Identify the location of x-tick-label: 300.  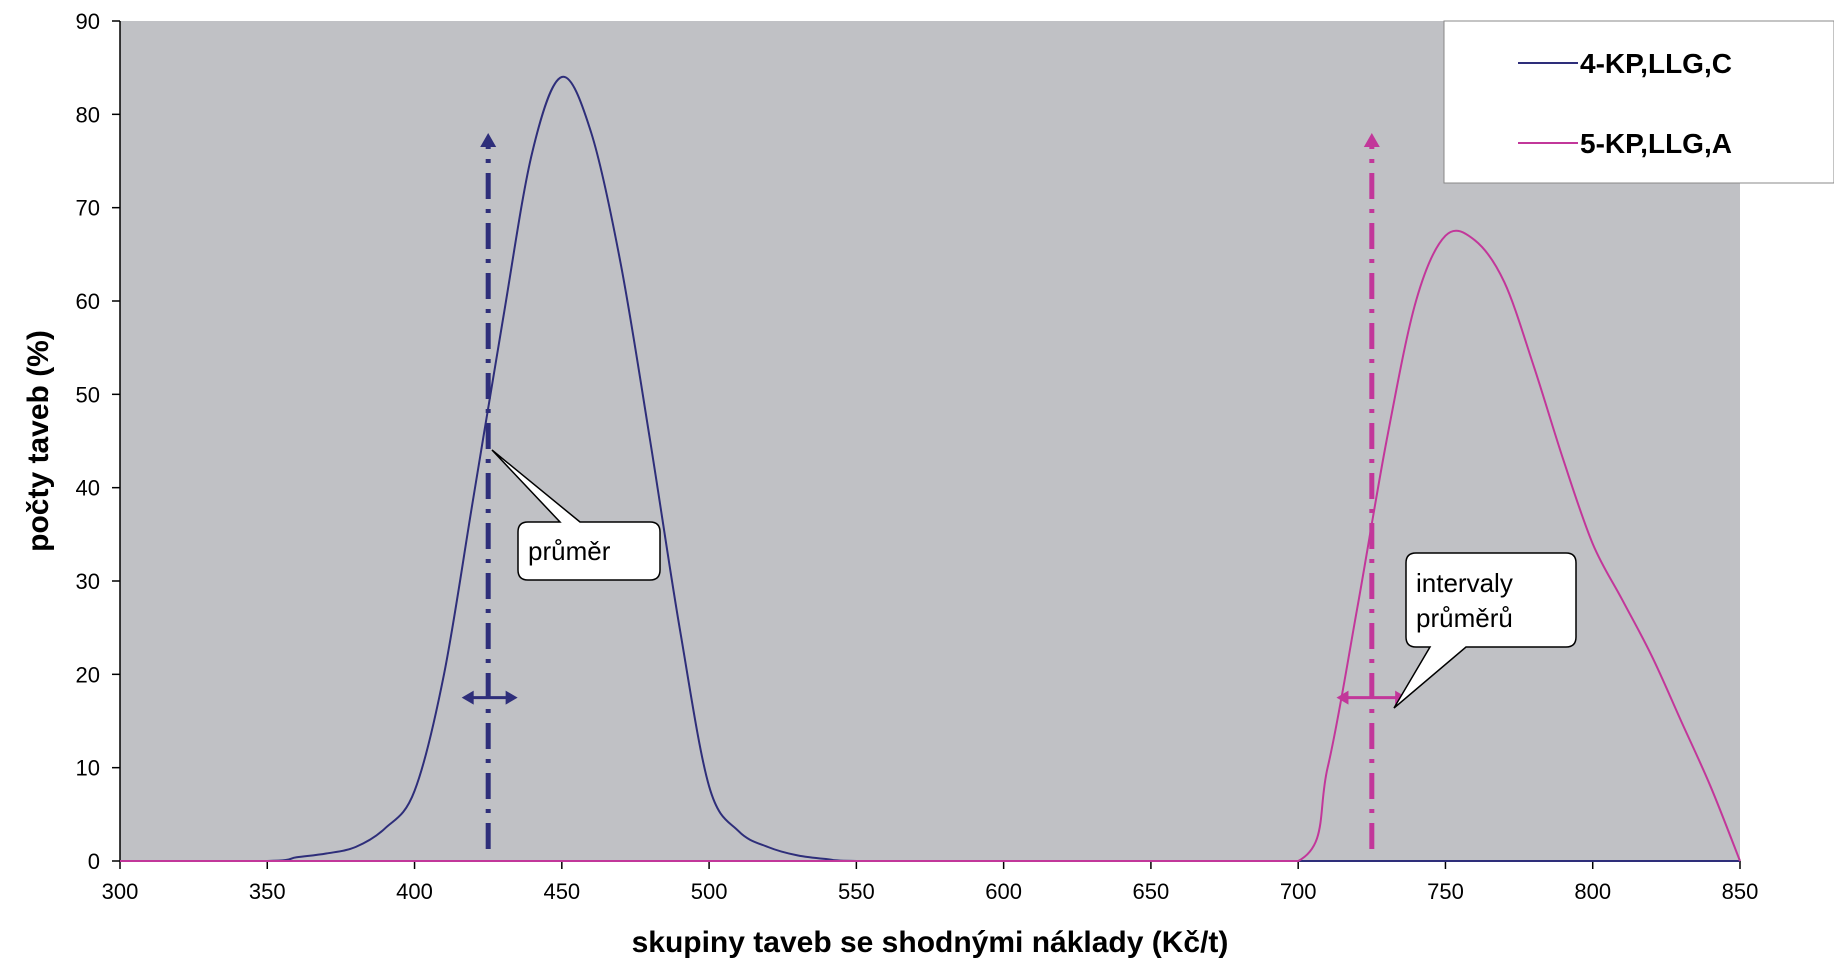
(120, 891).